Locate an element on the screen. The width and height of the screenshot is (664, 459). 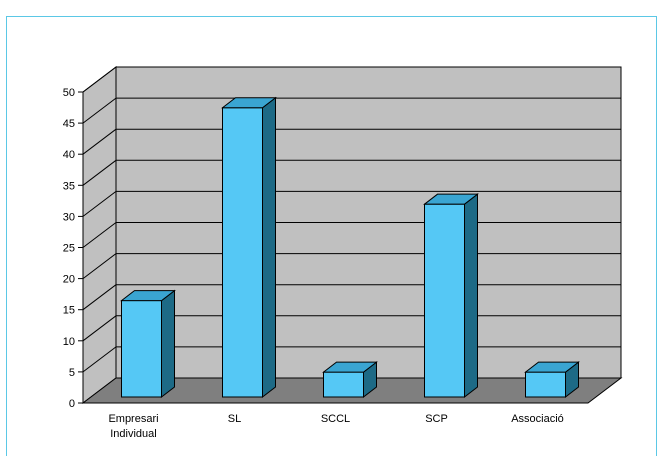
x-tick-label: SCCL is located at coordinates (335, 419).